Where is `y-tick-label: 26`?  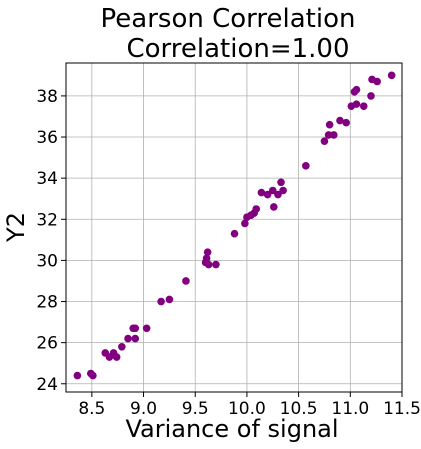 y-tick-label: 26 is located at coordinates (47, 344).